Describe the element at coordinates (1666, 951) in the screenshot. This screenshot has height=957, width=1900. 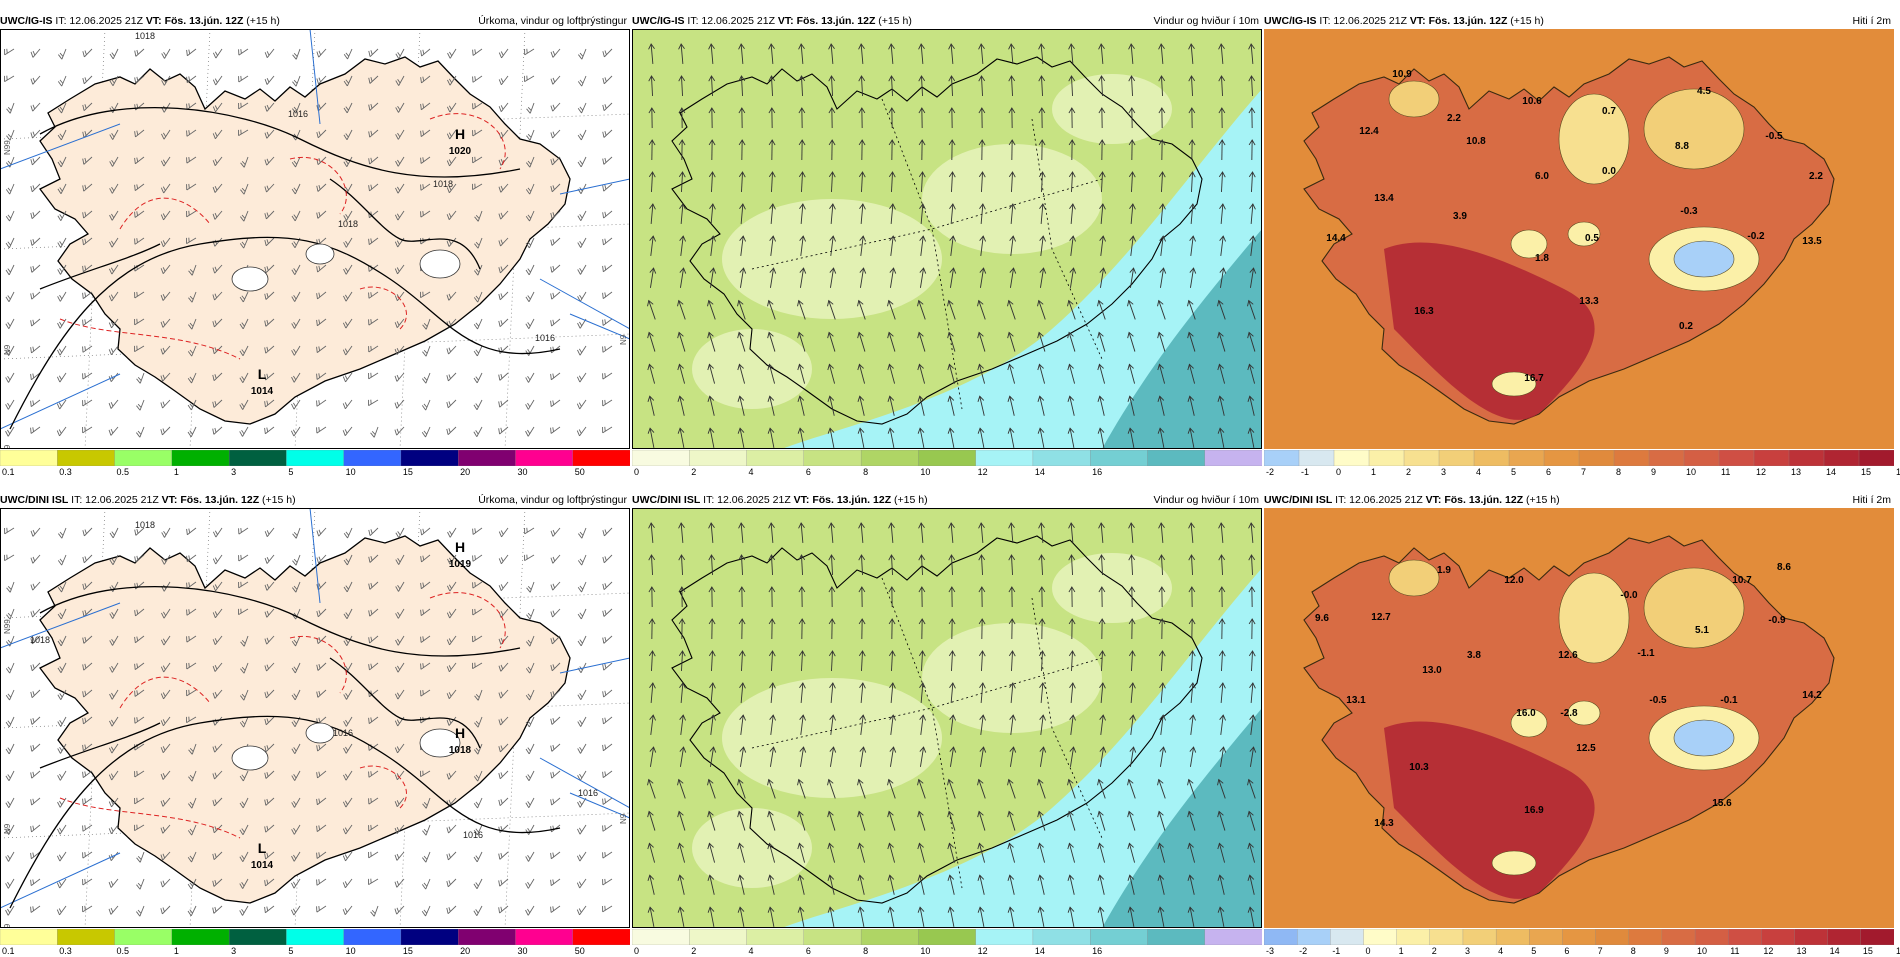
I see `colorbar-tick-label: 9` at that location.